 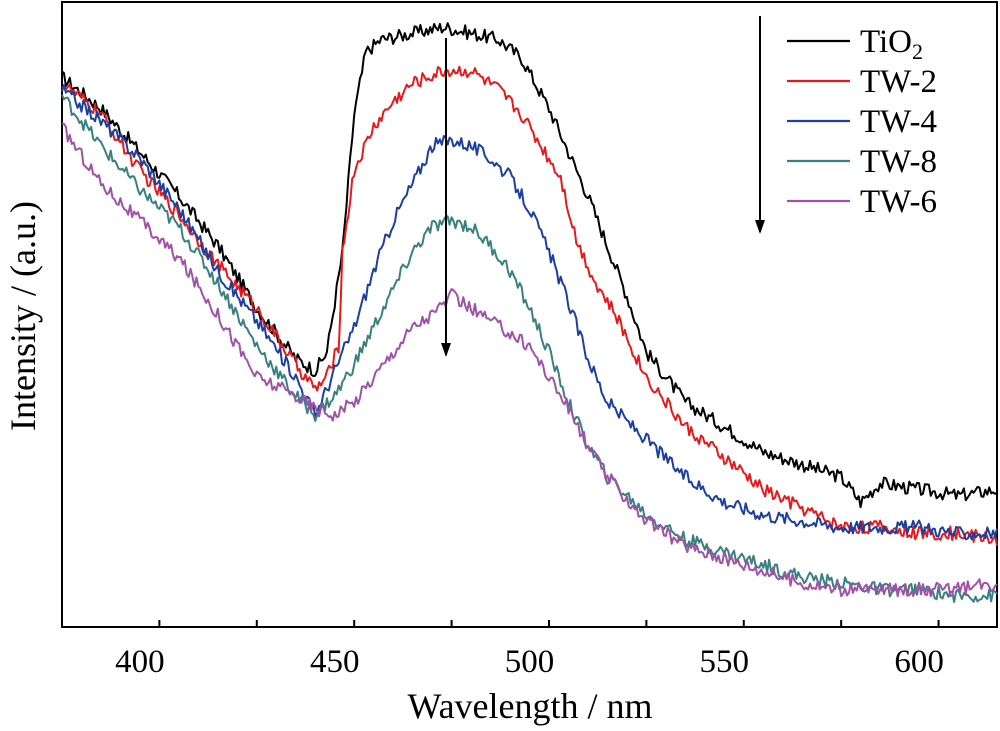 I want to click on x-tick-label: 550, so click(x=725, y=662).